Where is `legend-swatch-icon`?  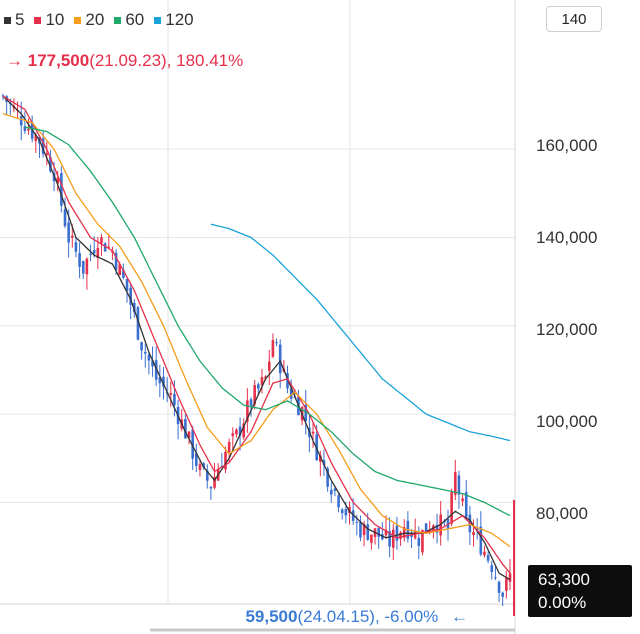 legend-swatch-icon is located at coordinates (78, 20).